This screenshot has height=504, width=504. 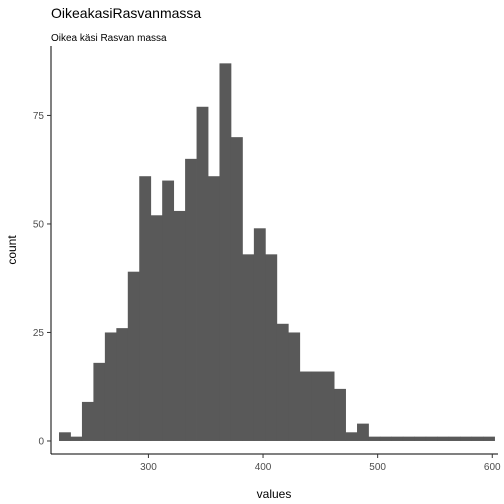 What do you see at coordinates (320, 463) in the screenshot?
I see `x-ticks-group: 300 400 500 600` at bounding box center [320, 463].